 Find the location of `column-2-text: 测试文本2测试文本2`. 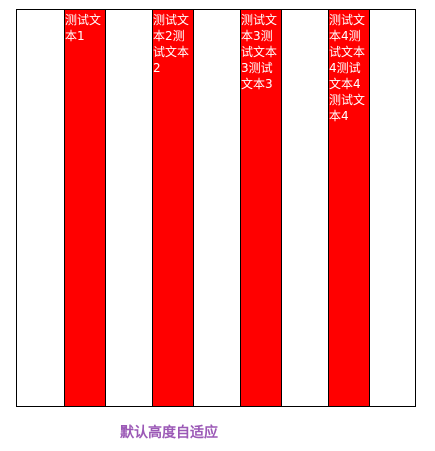

column-2-text: 测试文本2测试文本2 is located at coordinates (171, 44).